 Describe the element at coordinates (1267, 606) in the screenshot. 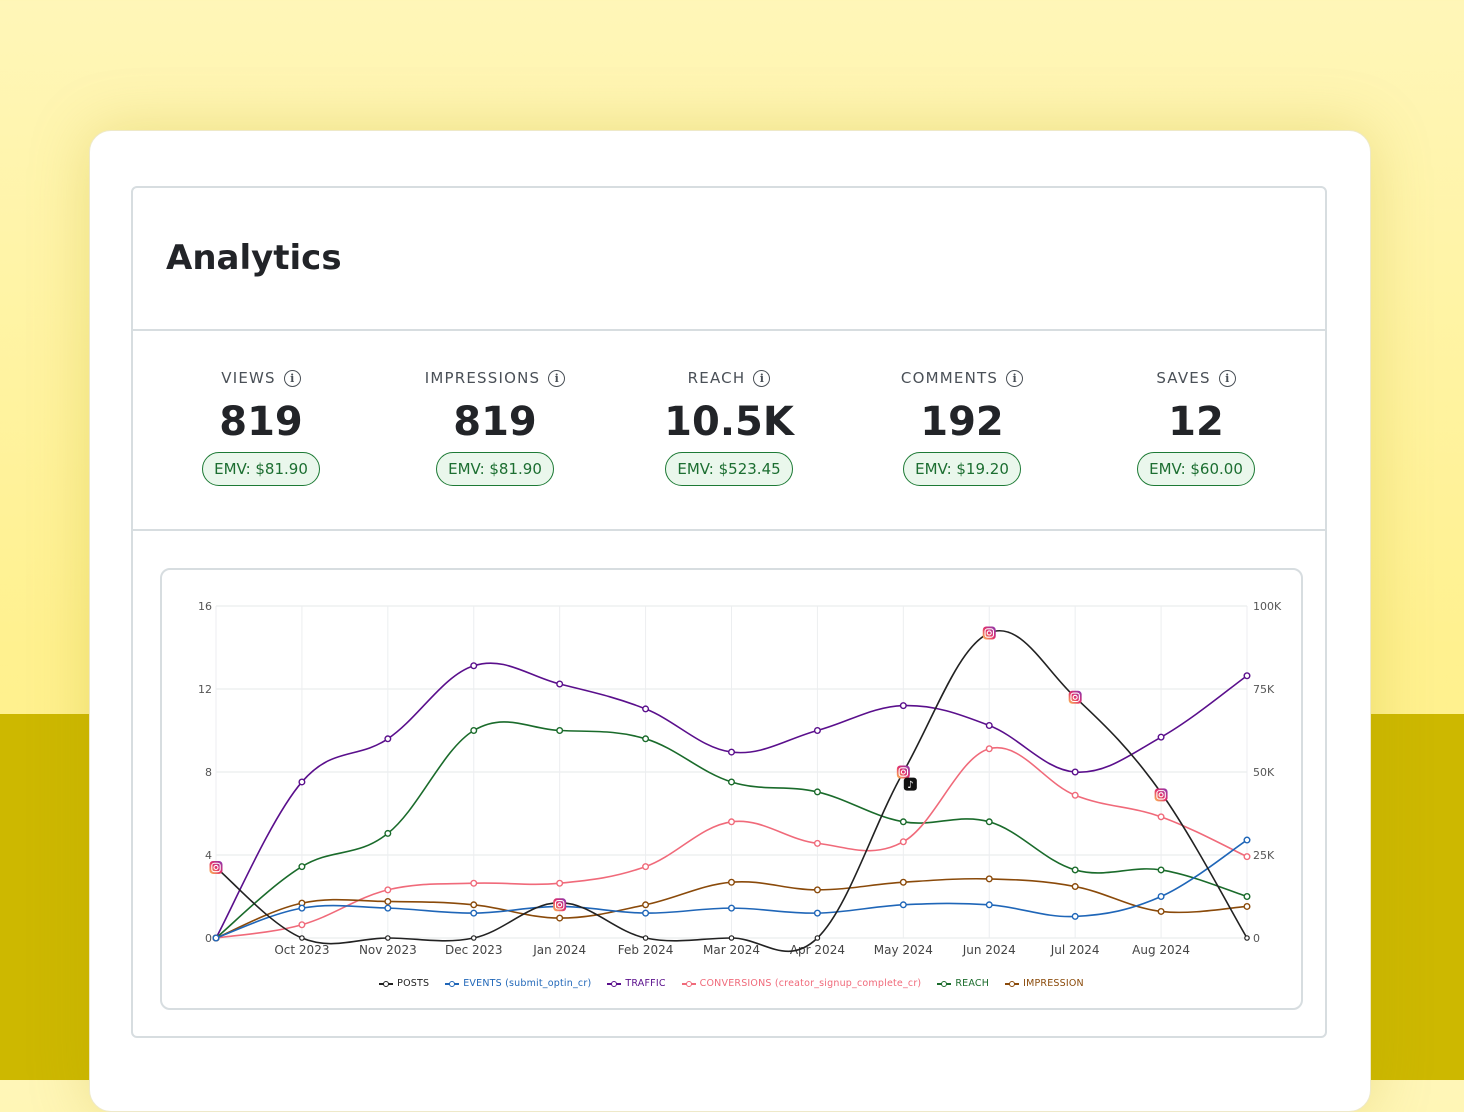

I see `y-right-tick-label: 100K` at that location.